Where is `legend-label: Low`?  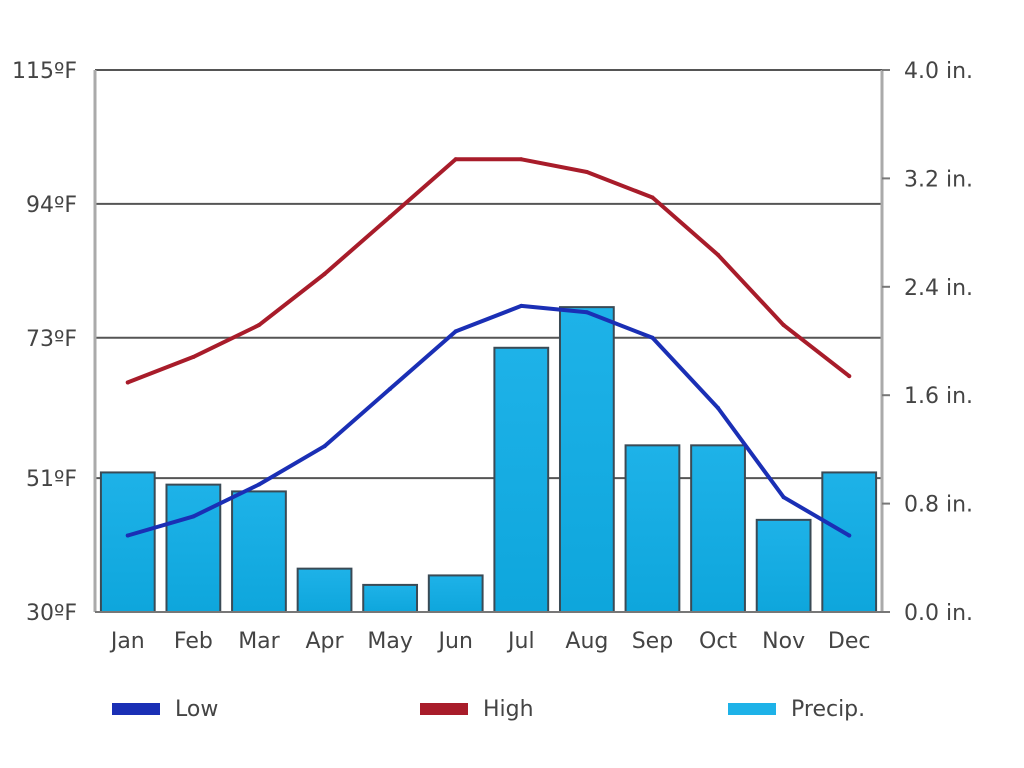 legend-label: Low is located at coordinates (196, 709).